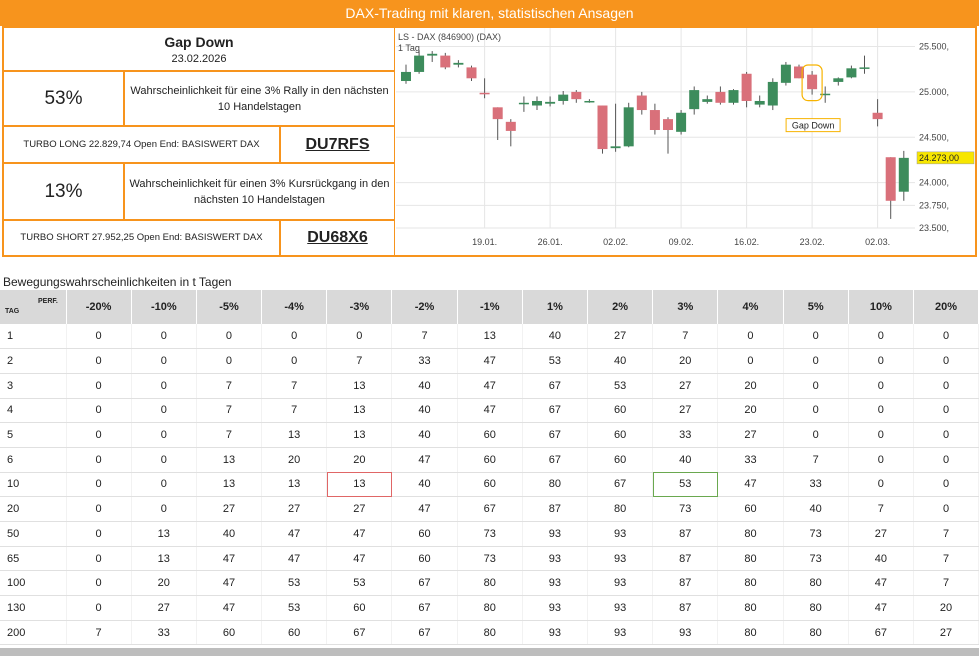 This screenshot has width=979, height=656. Describe the element at coordinates (33, 386) in the screenshot. I see `row-day: 3` at that location.